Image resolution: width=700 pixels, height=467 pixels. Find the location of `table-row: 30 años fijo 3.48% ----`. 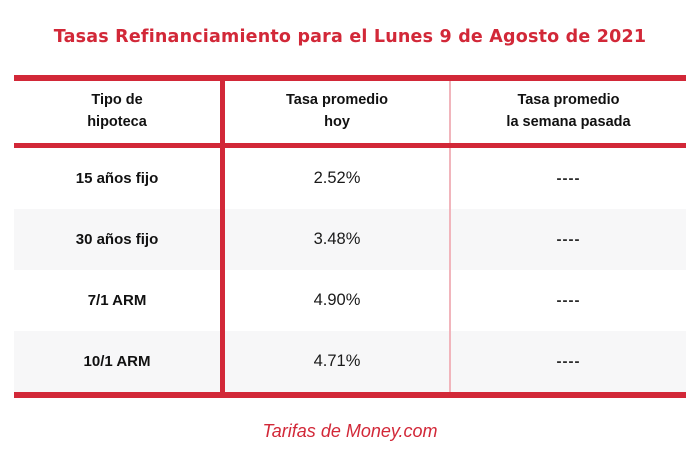

table-row: 30 años fijo 3.48% ---- is located at coordinates (350, 239).